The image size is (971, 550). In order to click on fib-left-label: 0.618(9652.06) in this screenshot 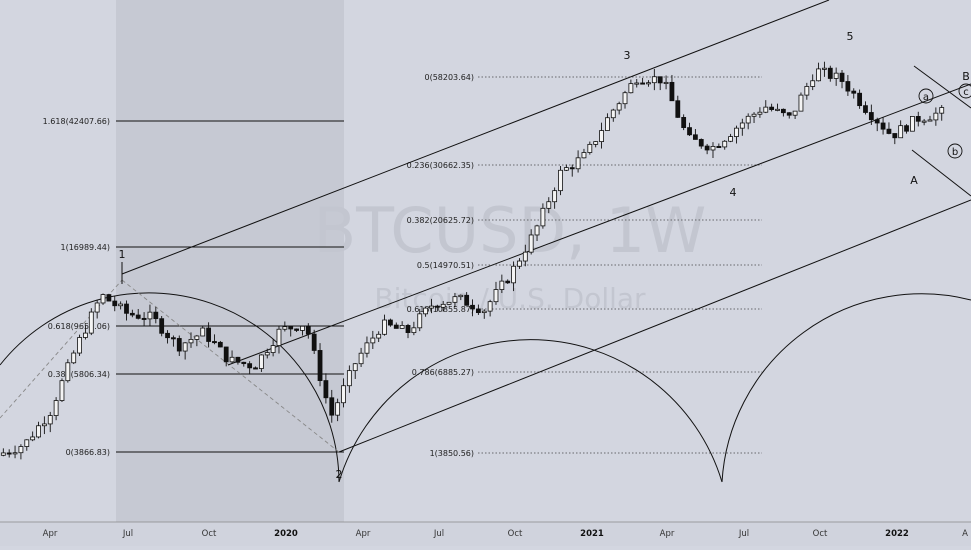, I will do `click(79, 326)`.